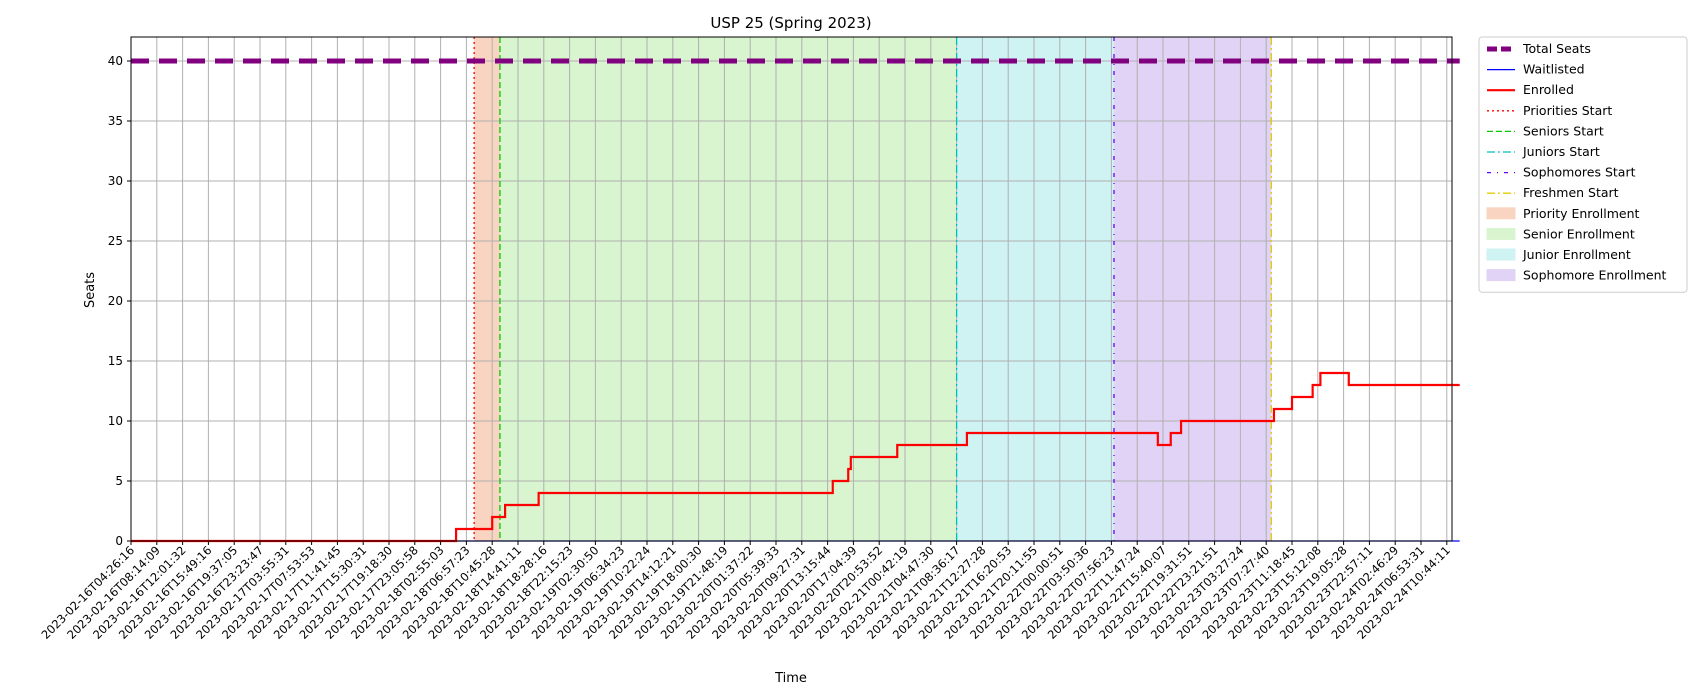 This screenshot has height=700, width=1700. I want to click on y-axis: 0 5 10 15 20 25 30 35 40, so click(119, 301).